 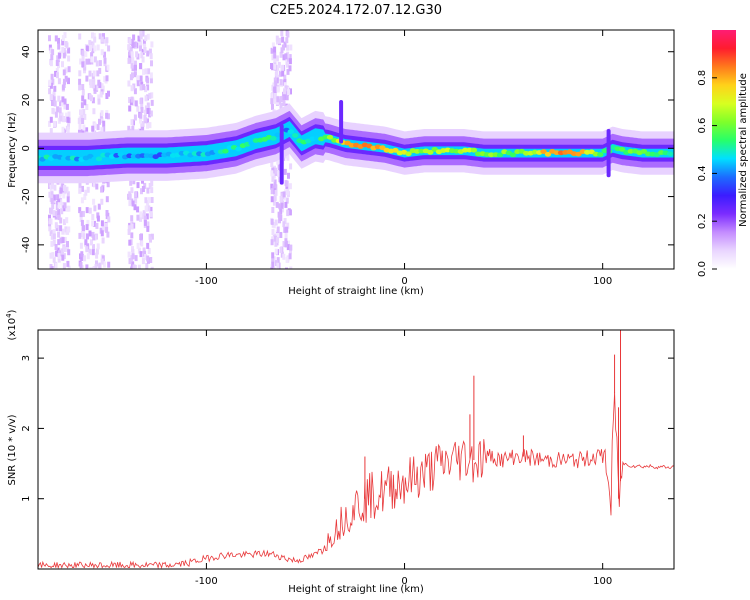 I want to click on x-tick-label: 100, so click(x=602, y=281).